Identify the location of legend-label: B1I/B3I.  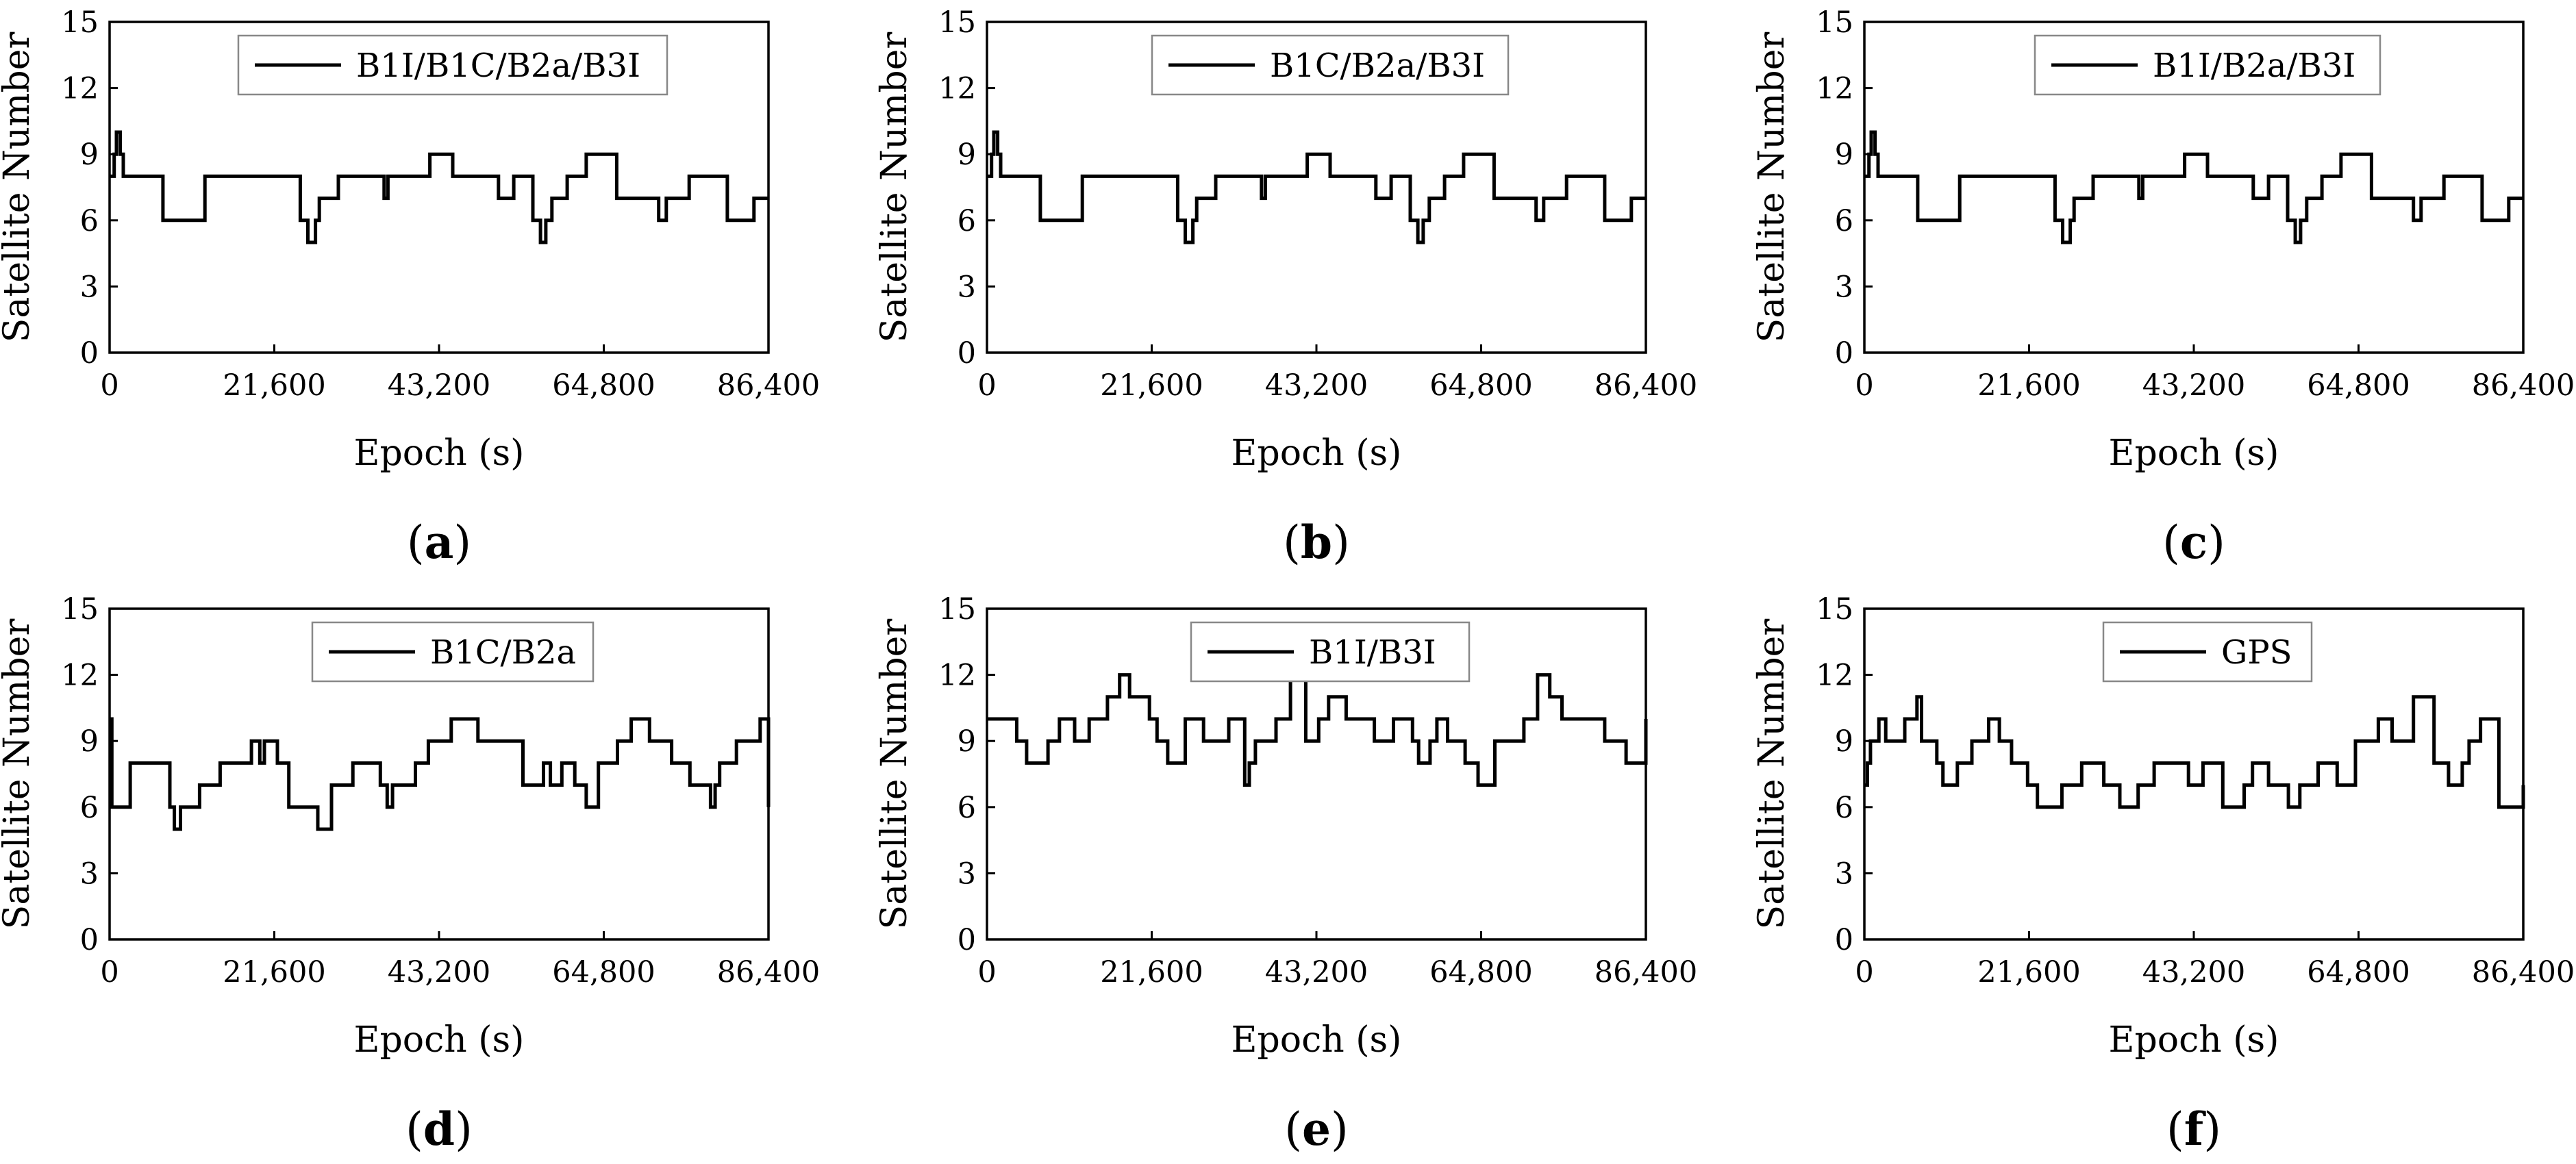
(1372, 652).